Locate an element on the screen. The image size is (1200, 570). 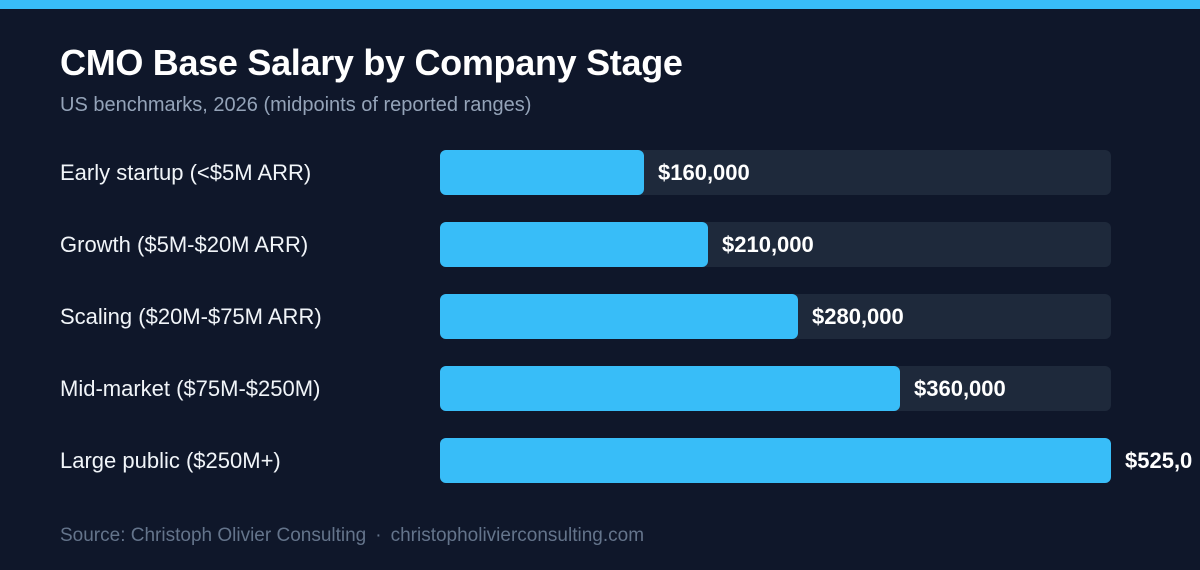
website-link: christopholivierconsulting.com is located at coordinates (517, 535).